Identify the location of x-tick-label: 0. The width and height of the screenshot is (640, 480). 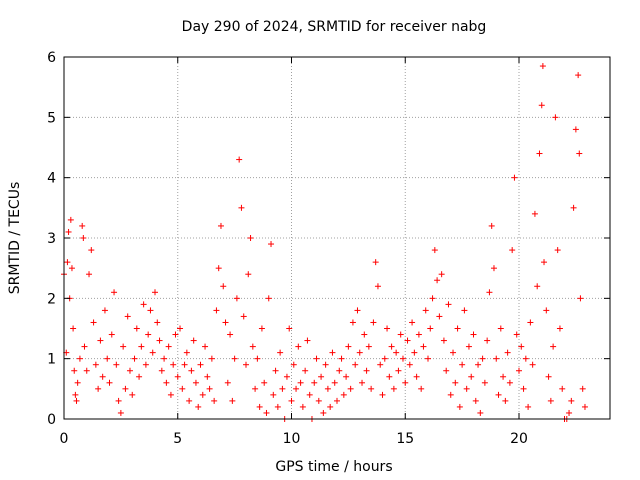
(64, 439).